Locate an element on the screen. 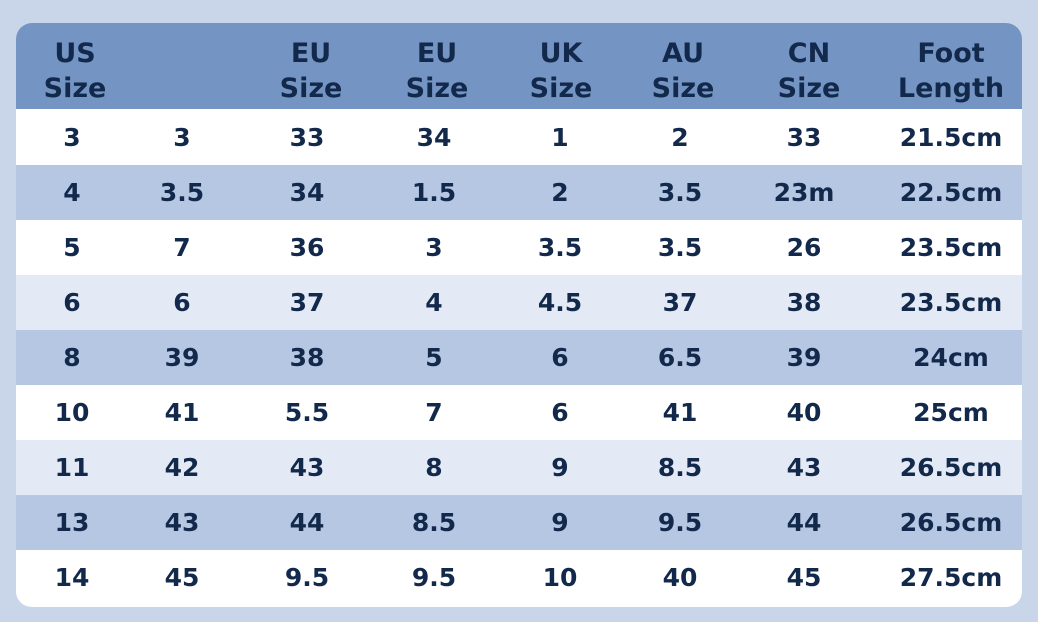 Image resolution: width=1038 pixels, height=622 pixels. header-cn-line1: CN is located at coordinates (809, 53).